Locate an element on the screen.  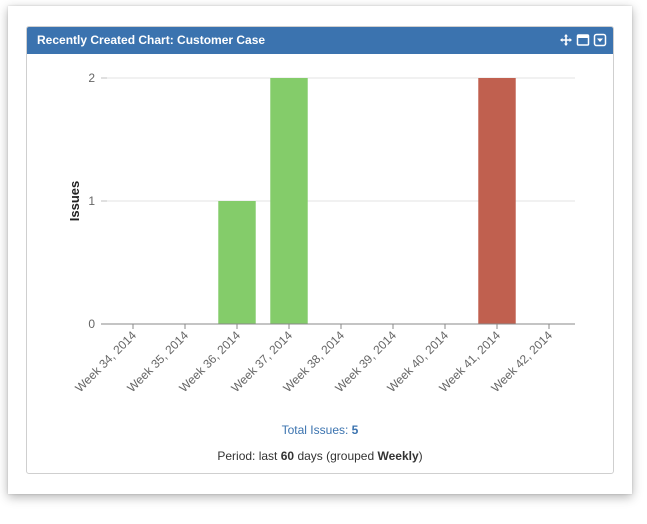
y-tick-label: 1 is located at coordinates (91, 201).